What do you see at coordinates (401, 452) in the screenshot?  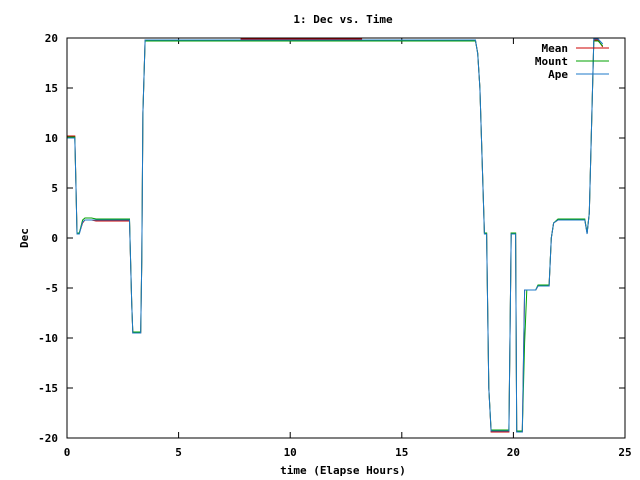 I see `x-tick-label: 15` at bounding box center [401, 452].